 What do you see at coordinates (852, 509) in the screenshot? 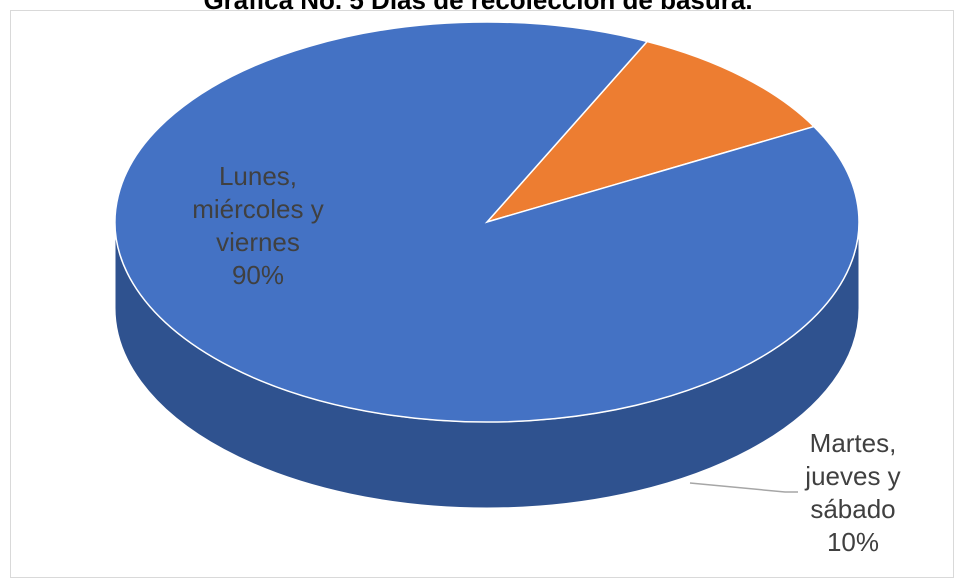
I see `slice-label-line: sábado` at bounding box center [852, 509].